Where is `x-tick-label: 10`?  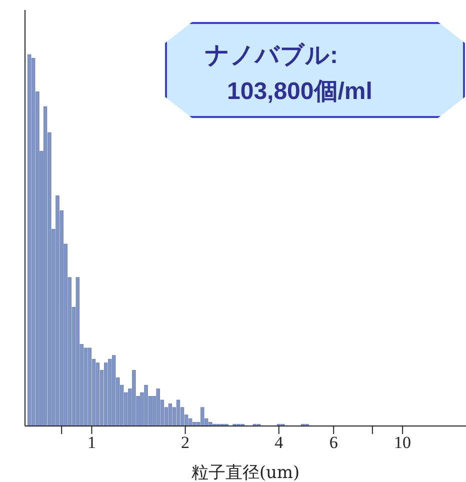 x-tick-label: 10 is located at coordinates (403, 442).